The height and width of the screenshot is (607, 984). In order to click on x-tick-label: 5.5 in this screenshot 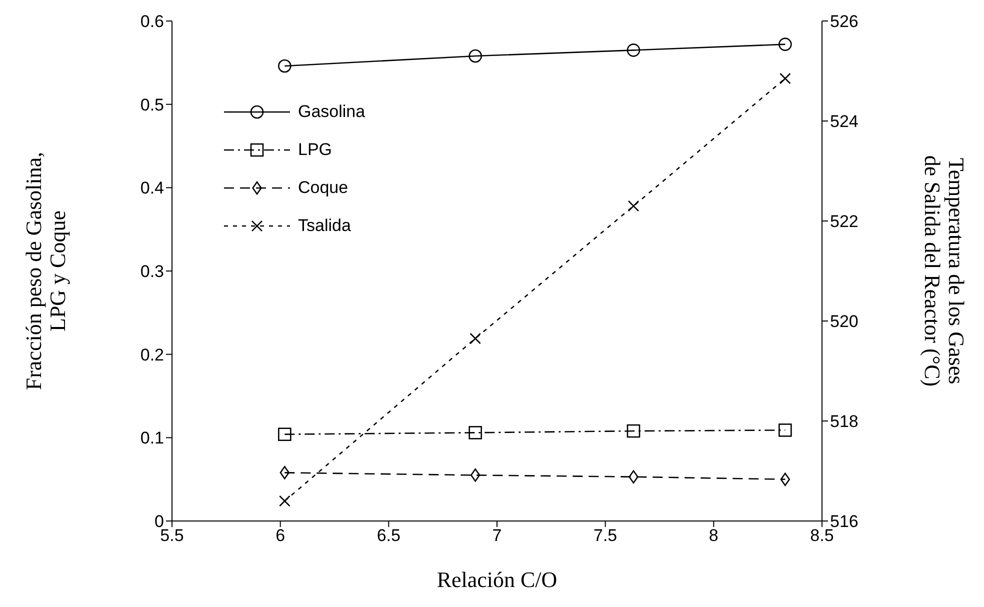, I will do `click(172, 536)`.